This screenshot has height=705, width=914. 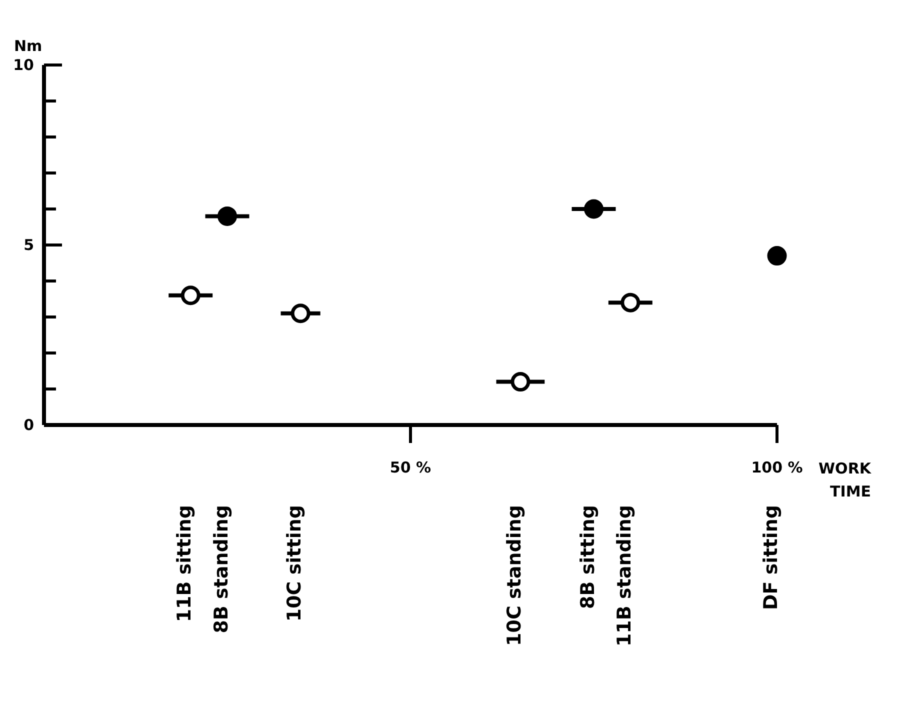 What do you see at coordinates (221, 569) in the screenshot?
I see `text: 8B standing` at bounding box center [221, 569].